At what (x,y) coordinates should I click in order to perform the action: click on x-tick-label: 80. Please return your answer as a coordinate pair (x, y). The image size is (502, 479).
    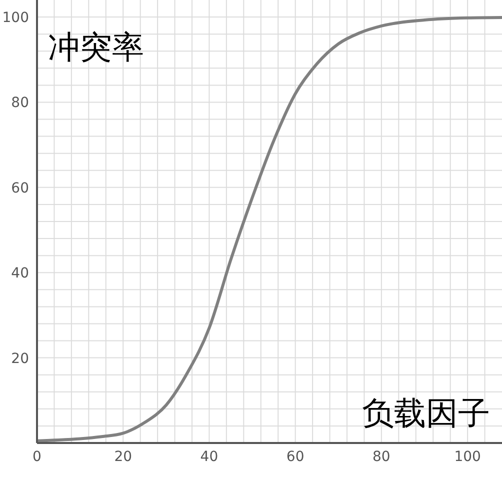
    Looking at the image, I should click on (381, 456).